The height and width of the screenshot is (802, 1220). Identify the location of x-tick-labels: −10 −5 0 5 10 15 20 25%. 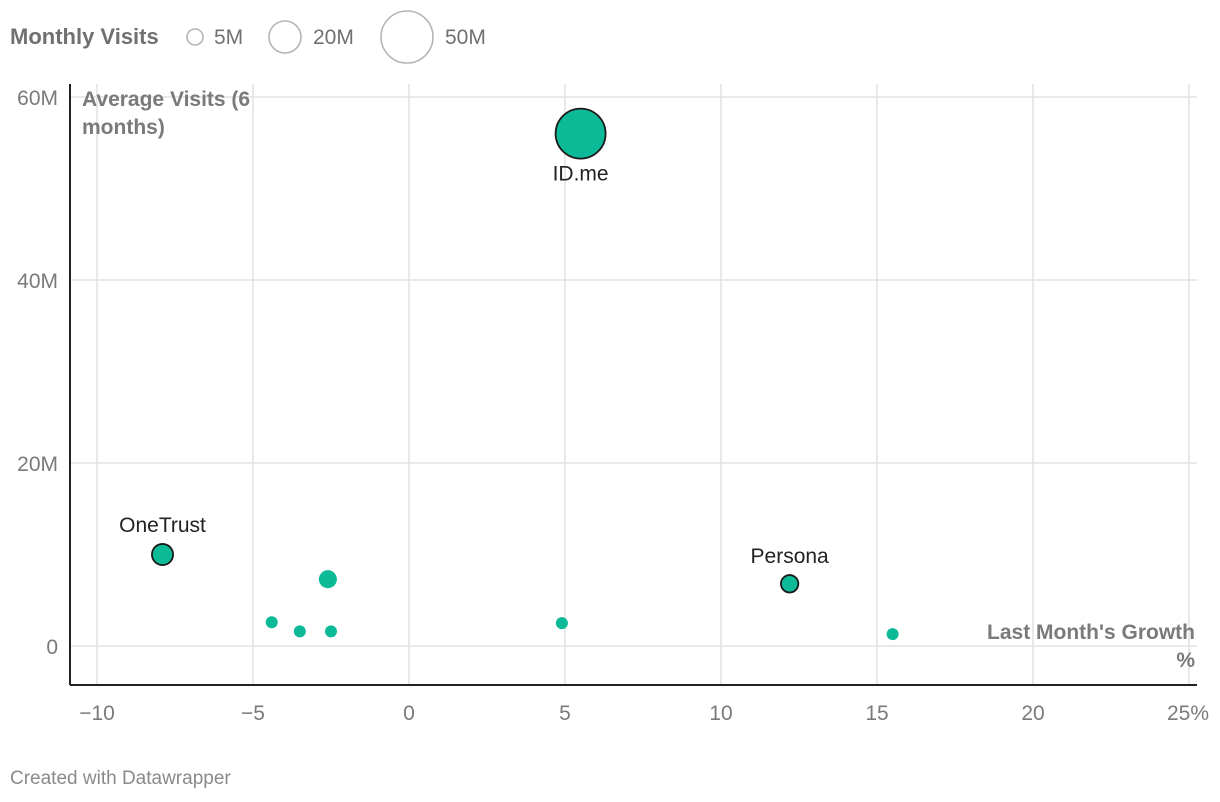
(644, 713).